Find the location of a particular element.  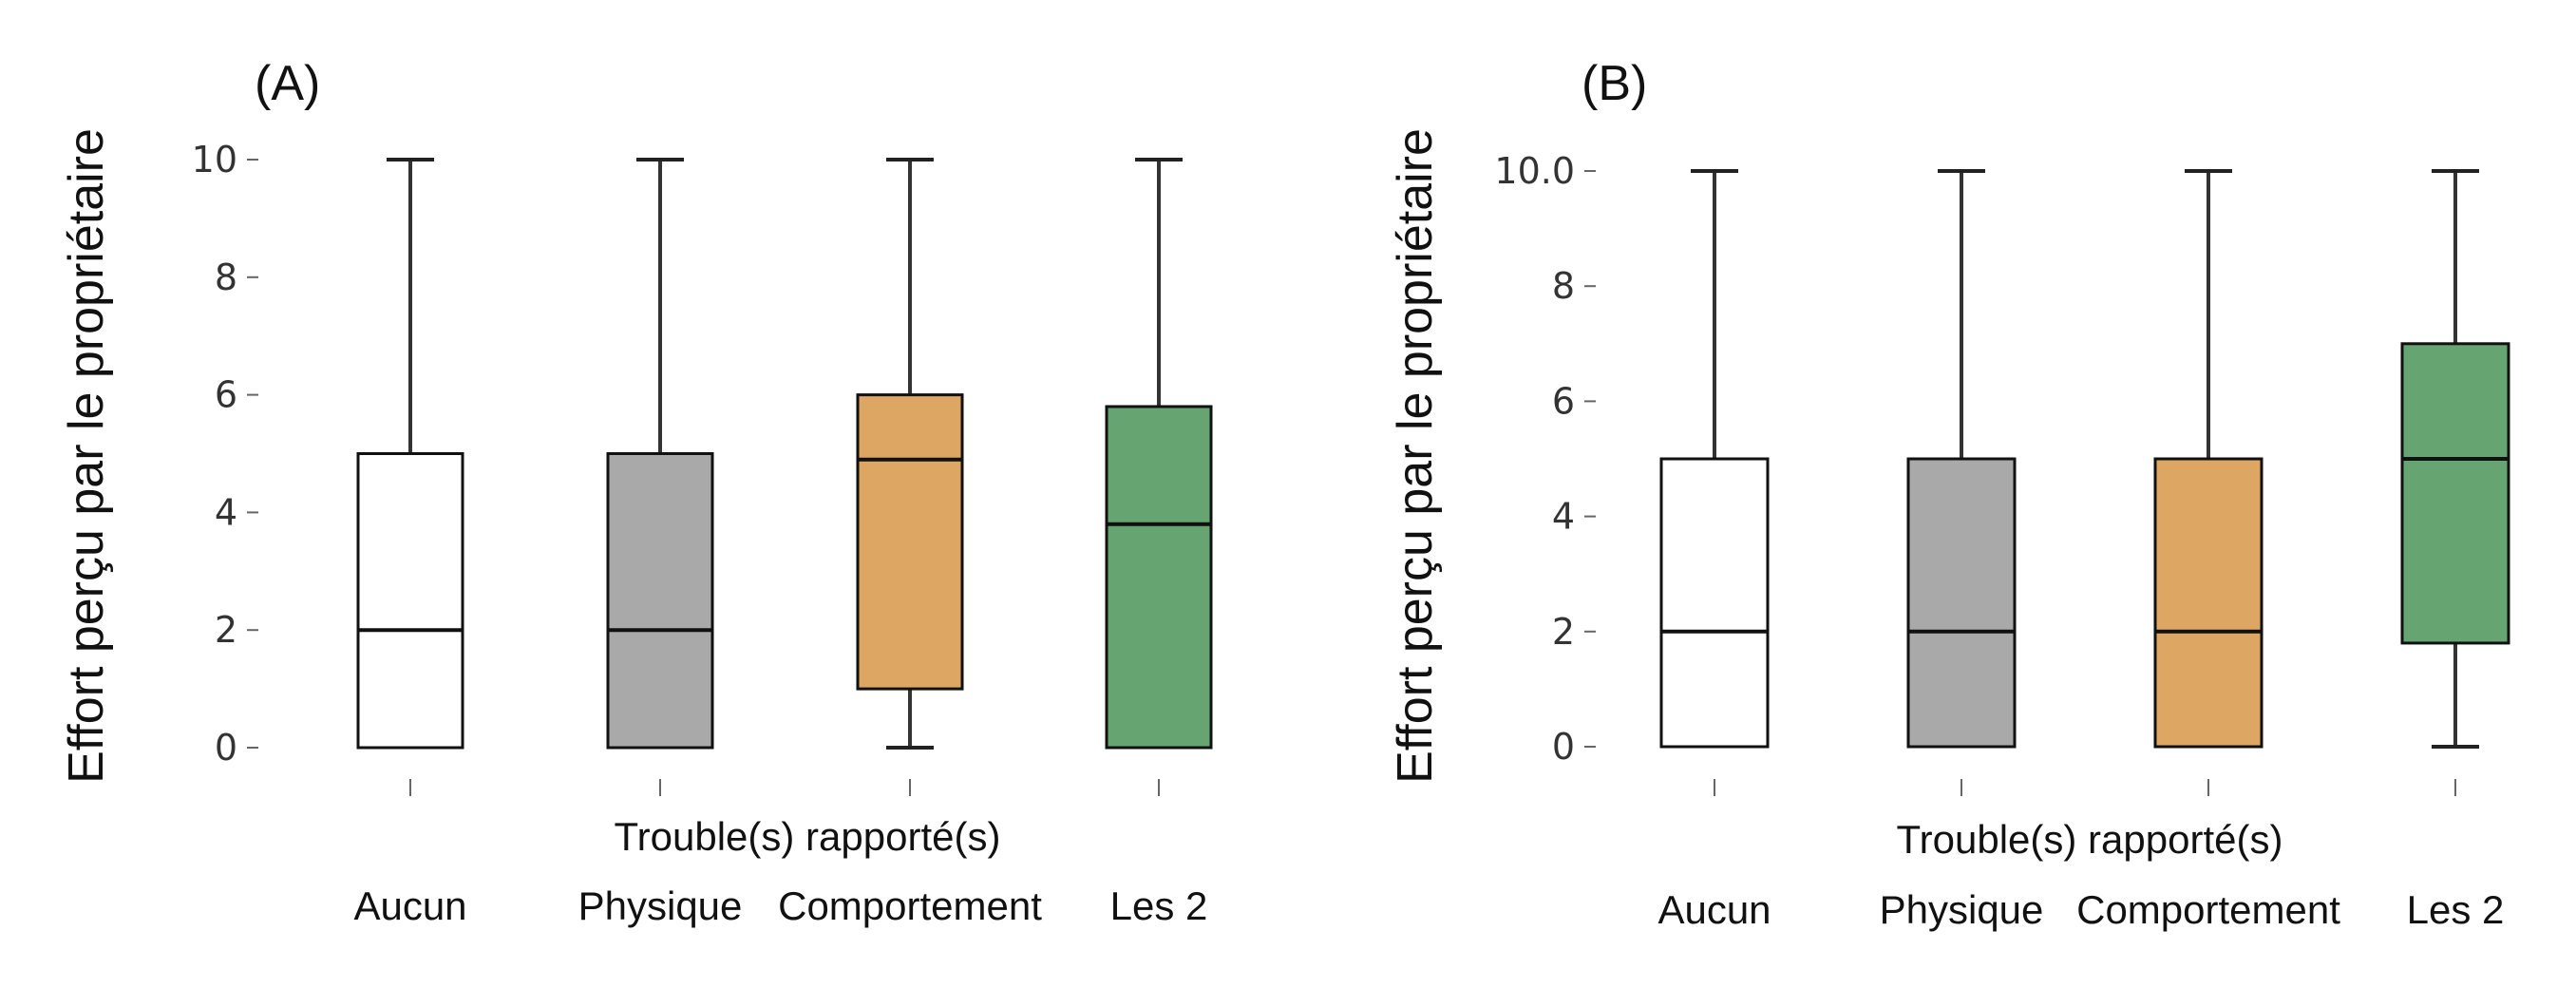

y-tick-label: 10 is located at coordinates (214, 159).